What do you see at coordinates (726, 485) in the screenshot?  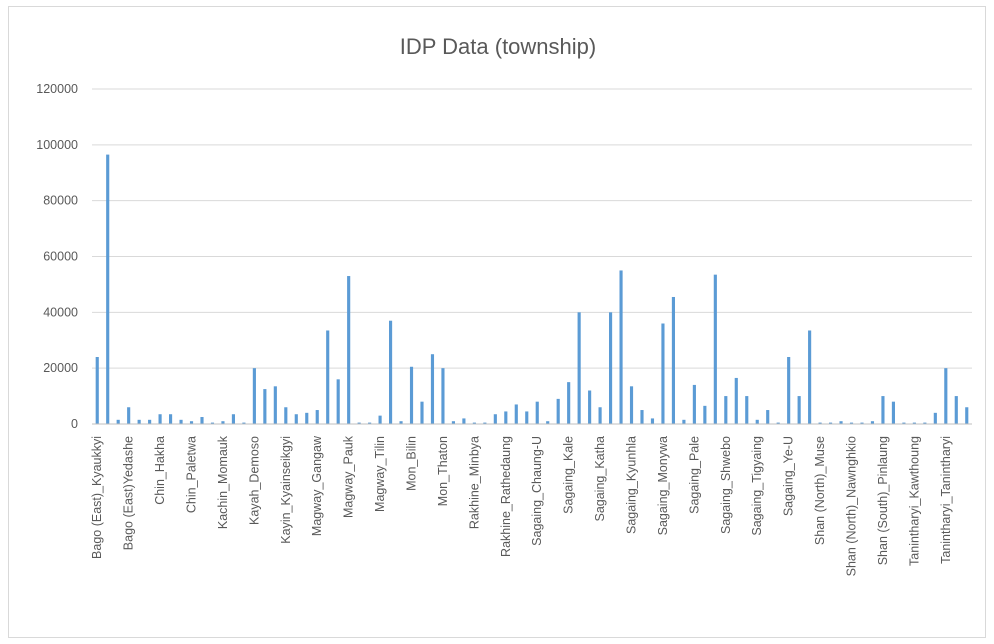 I see `x-tick-label: Sagaing_Shwebo` at bounding box center [726, 485].